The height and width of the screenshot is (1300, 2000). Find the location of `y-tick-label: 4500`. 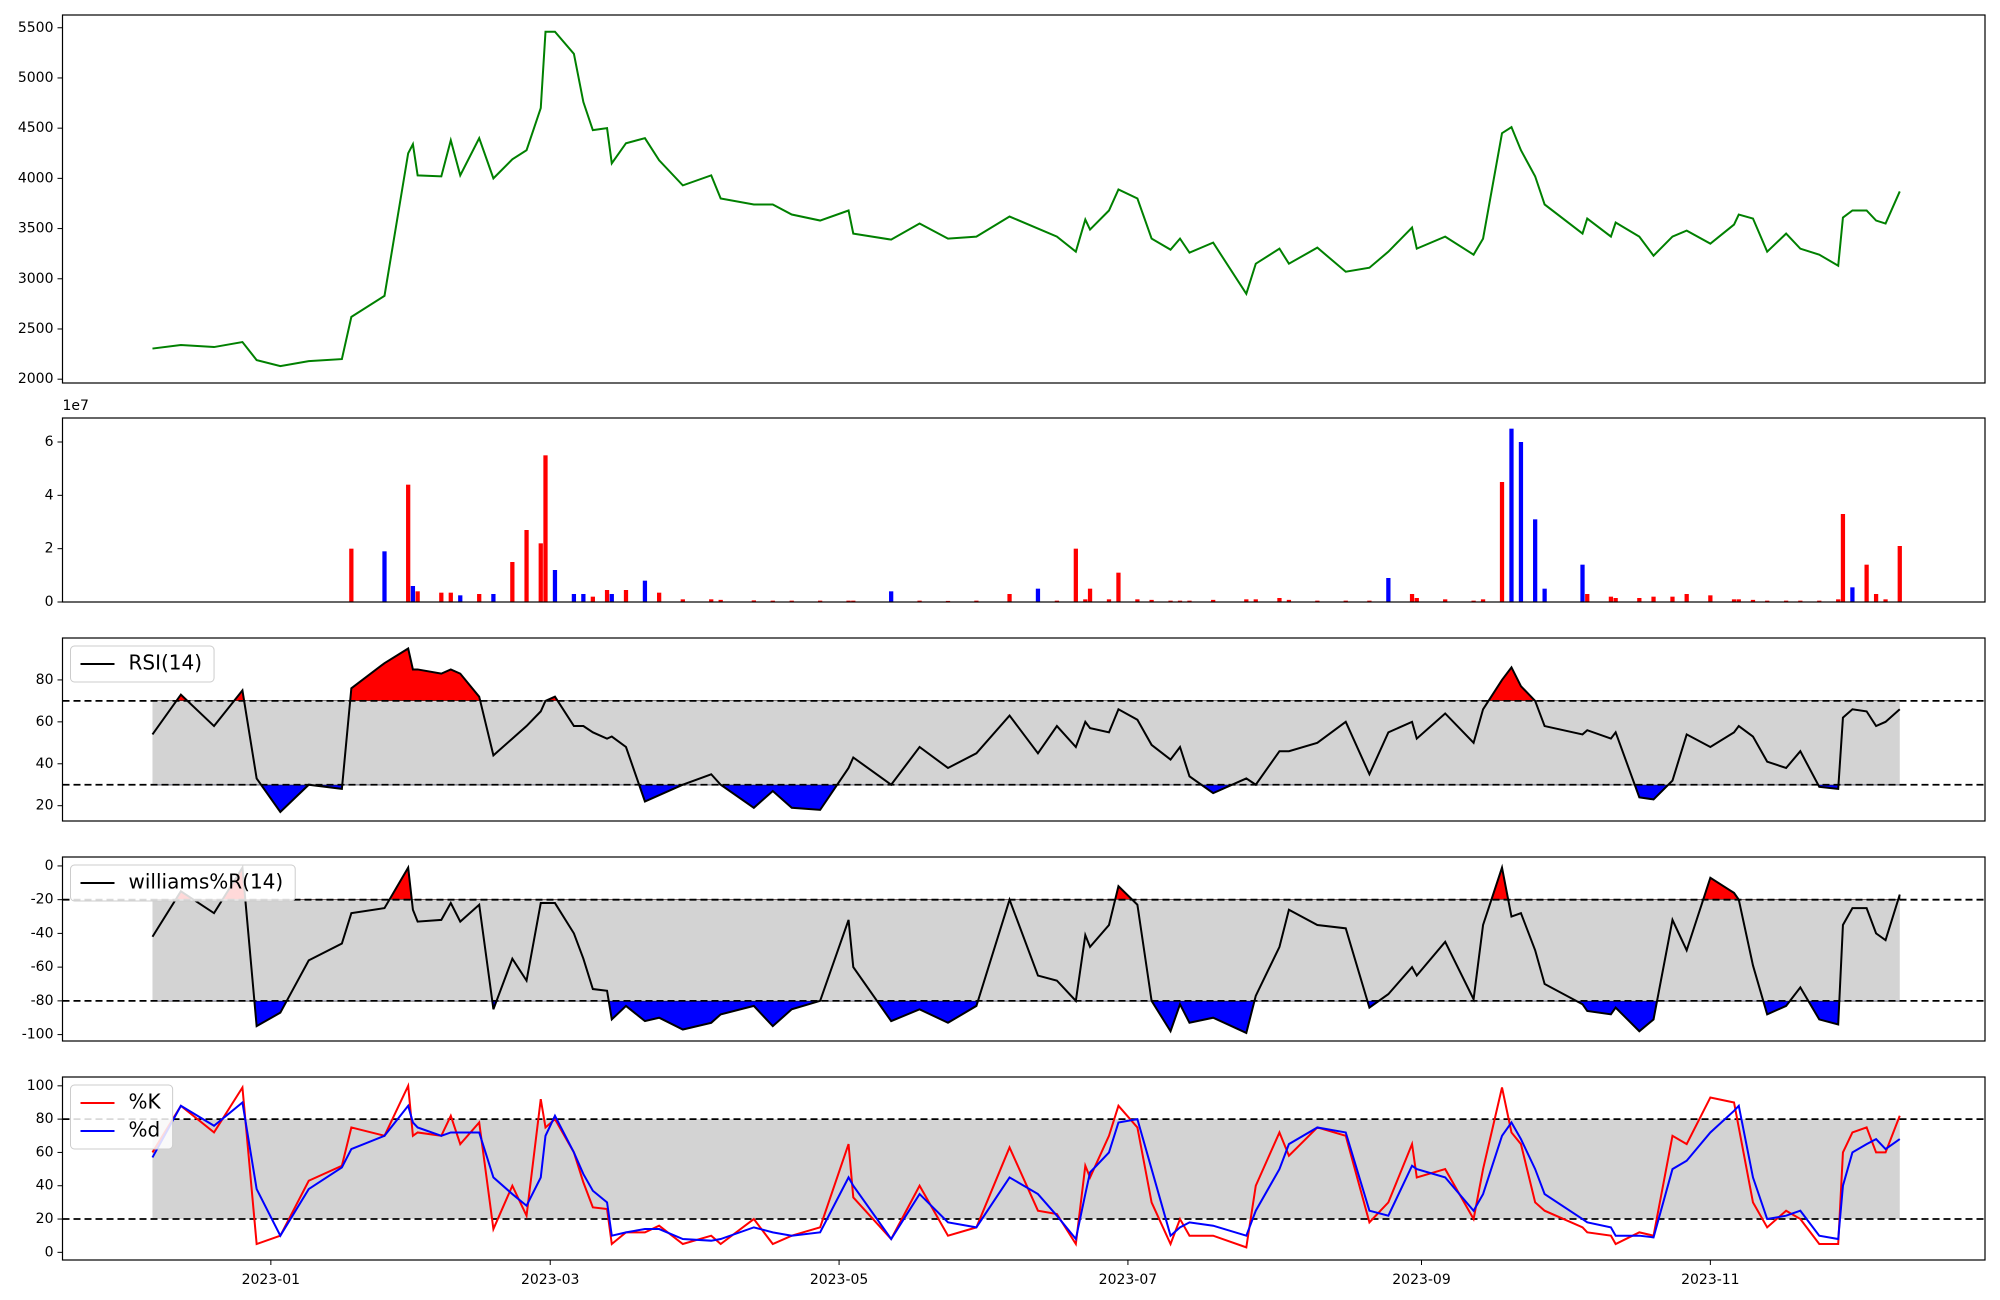

y-tick-label: 4500 is located at coordinates (36, 128).